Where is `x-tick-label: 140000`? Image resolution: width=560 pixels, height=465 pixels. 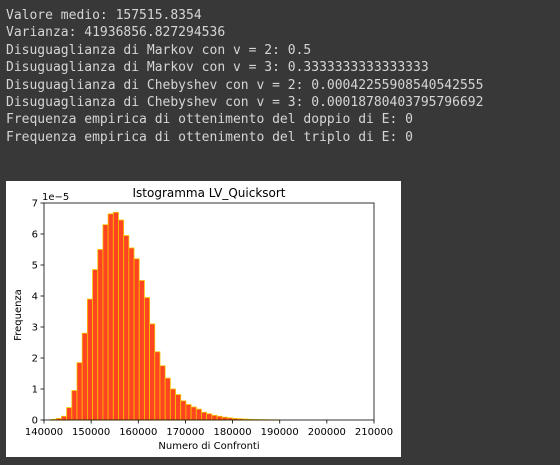 x-tick-label: 140000 is located at coordinates (44, 432).